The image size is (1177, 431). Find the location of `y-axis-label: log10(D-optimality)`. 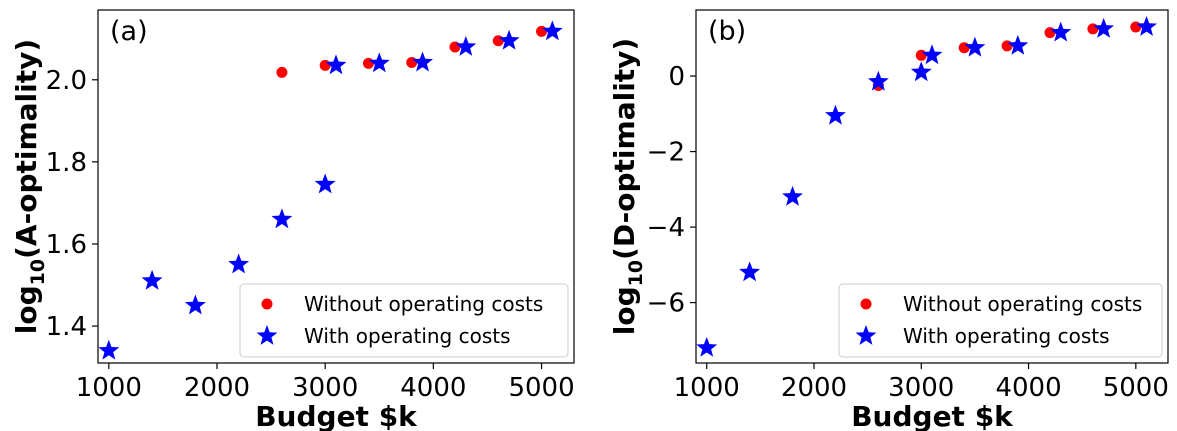

y-axis-label: log10(D-optimality) is located at coordinates (627, 186).